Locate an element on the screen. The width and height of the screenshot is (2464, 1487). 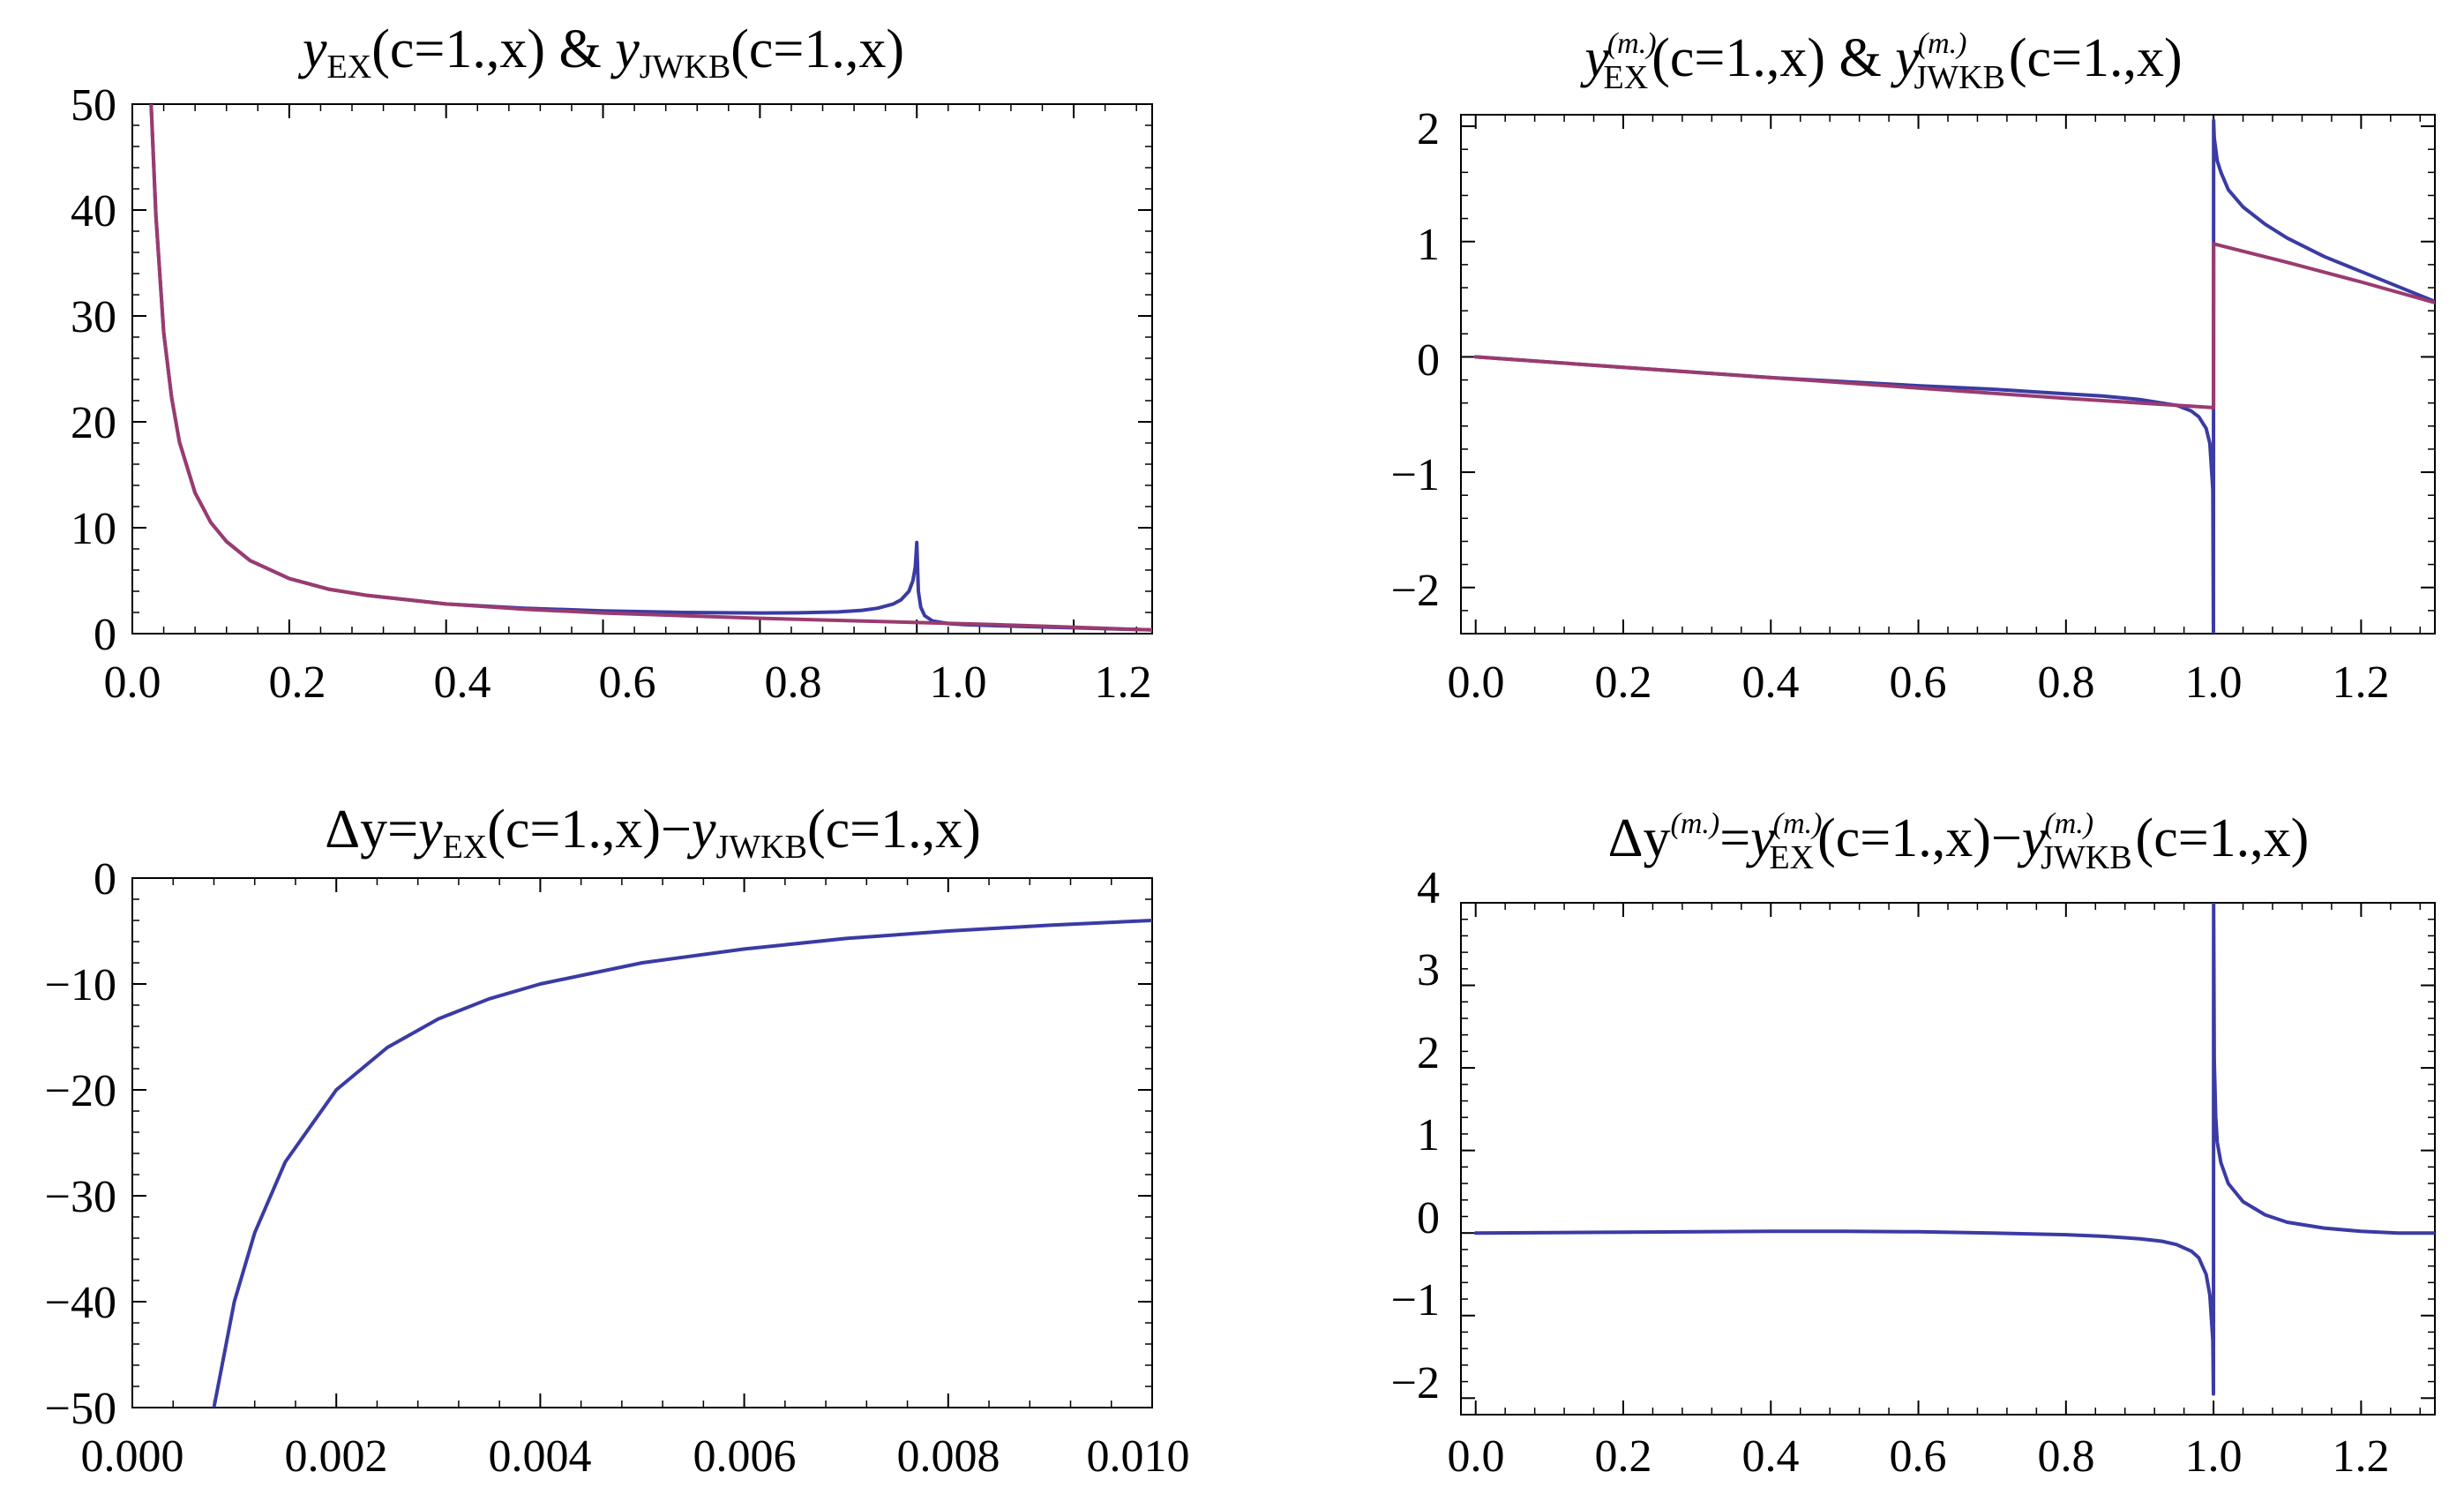
y-tick-label: −20 is located at coordinates (80, 1091).